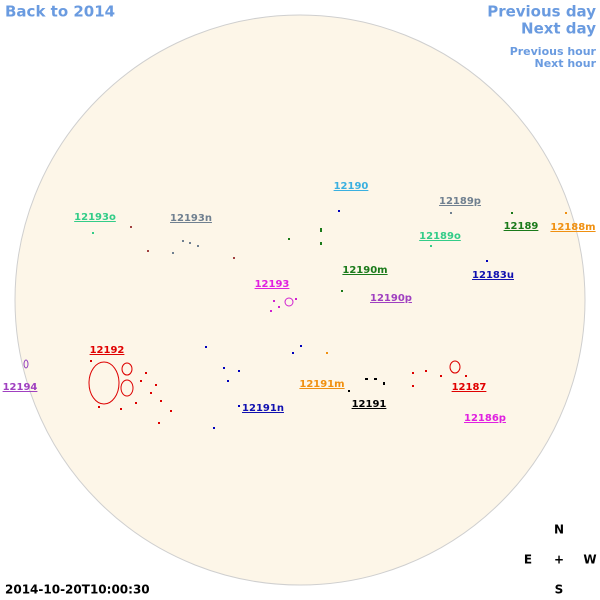  Describe the element at coordinates (460, 201) in the screenshot. I see `region-label: 12189p` at that location.